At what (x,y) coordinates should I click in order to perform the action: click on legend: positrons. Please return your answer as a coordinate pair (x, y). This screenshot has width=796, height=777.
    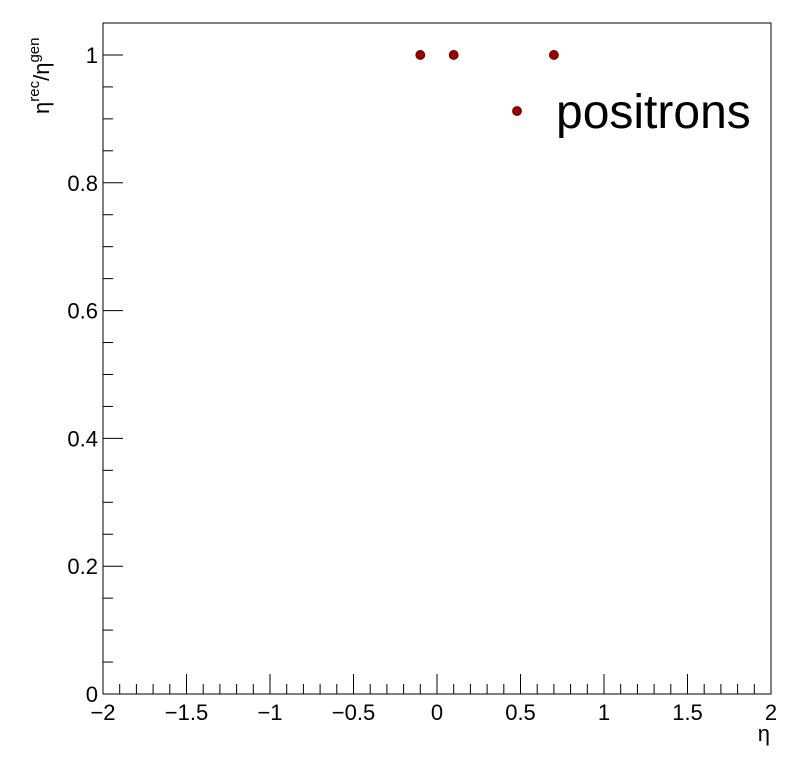
    Looking at the image, I should click on (631, 112).